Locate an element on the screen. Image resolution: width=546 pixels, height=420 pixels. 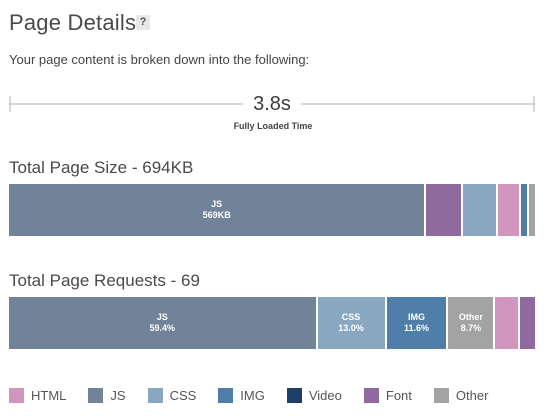
size-segment-label: JS is located at coordinates (217, 204).